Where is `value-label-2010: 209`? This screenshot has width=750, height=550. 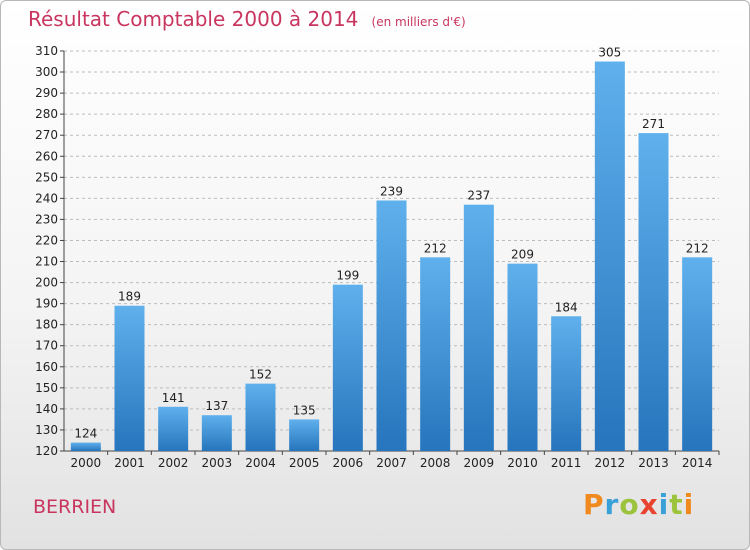 value-label-2010: 209 is located at coordinates (522, 255).